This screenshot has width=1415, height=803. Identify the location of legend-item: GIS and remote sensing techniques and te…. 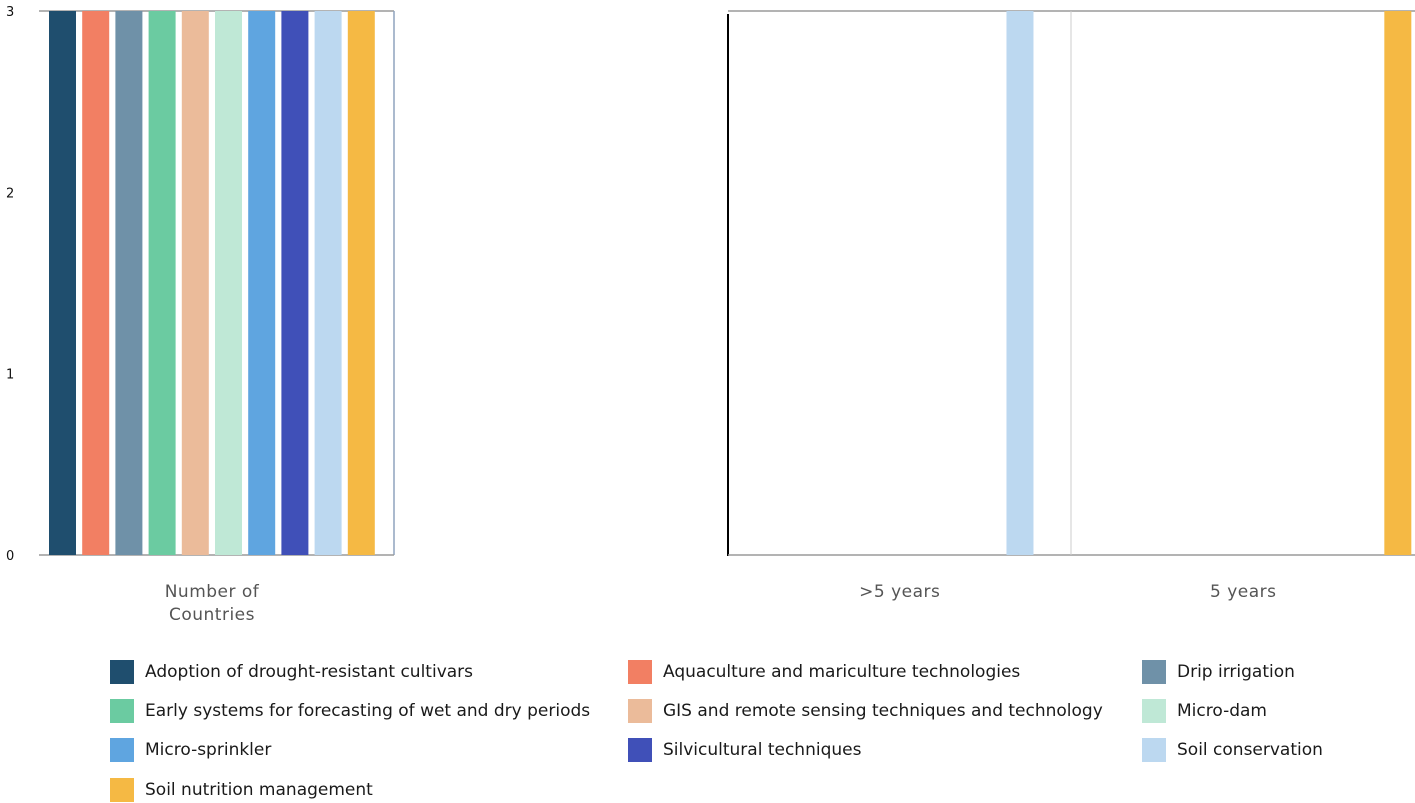
(865, 711).